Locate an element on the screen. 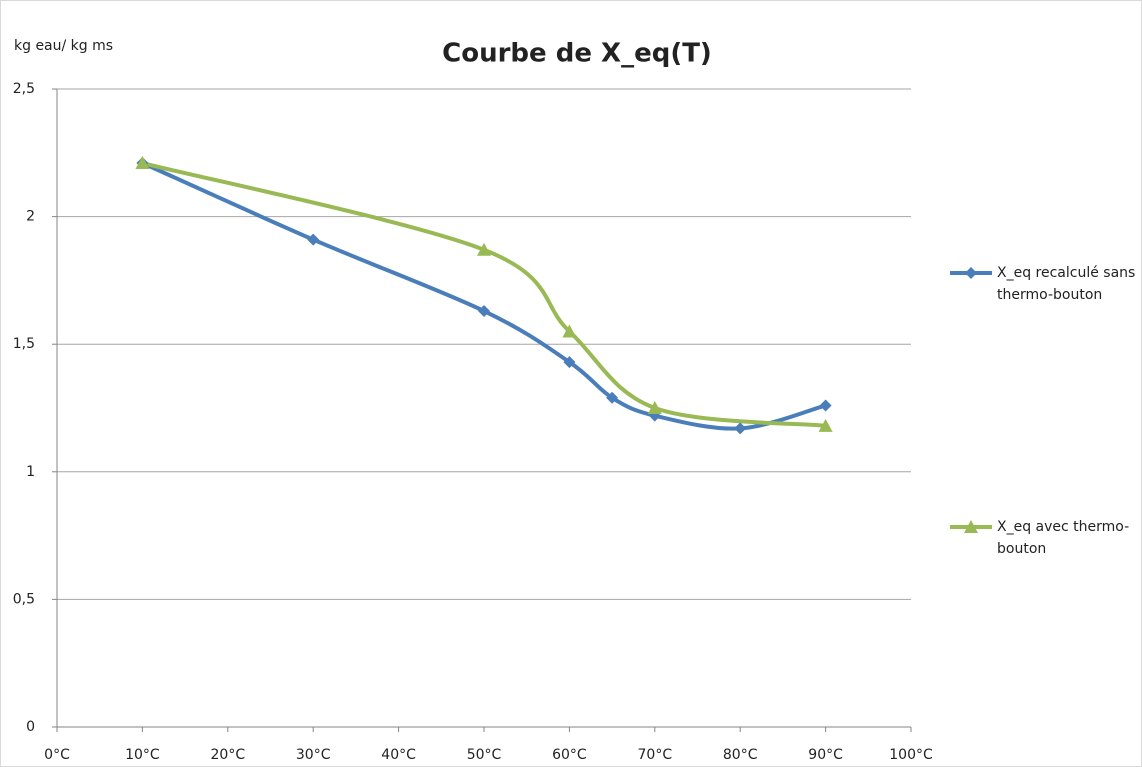  x-tick-label: 50°C is located at coordinates (484, 755).